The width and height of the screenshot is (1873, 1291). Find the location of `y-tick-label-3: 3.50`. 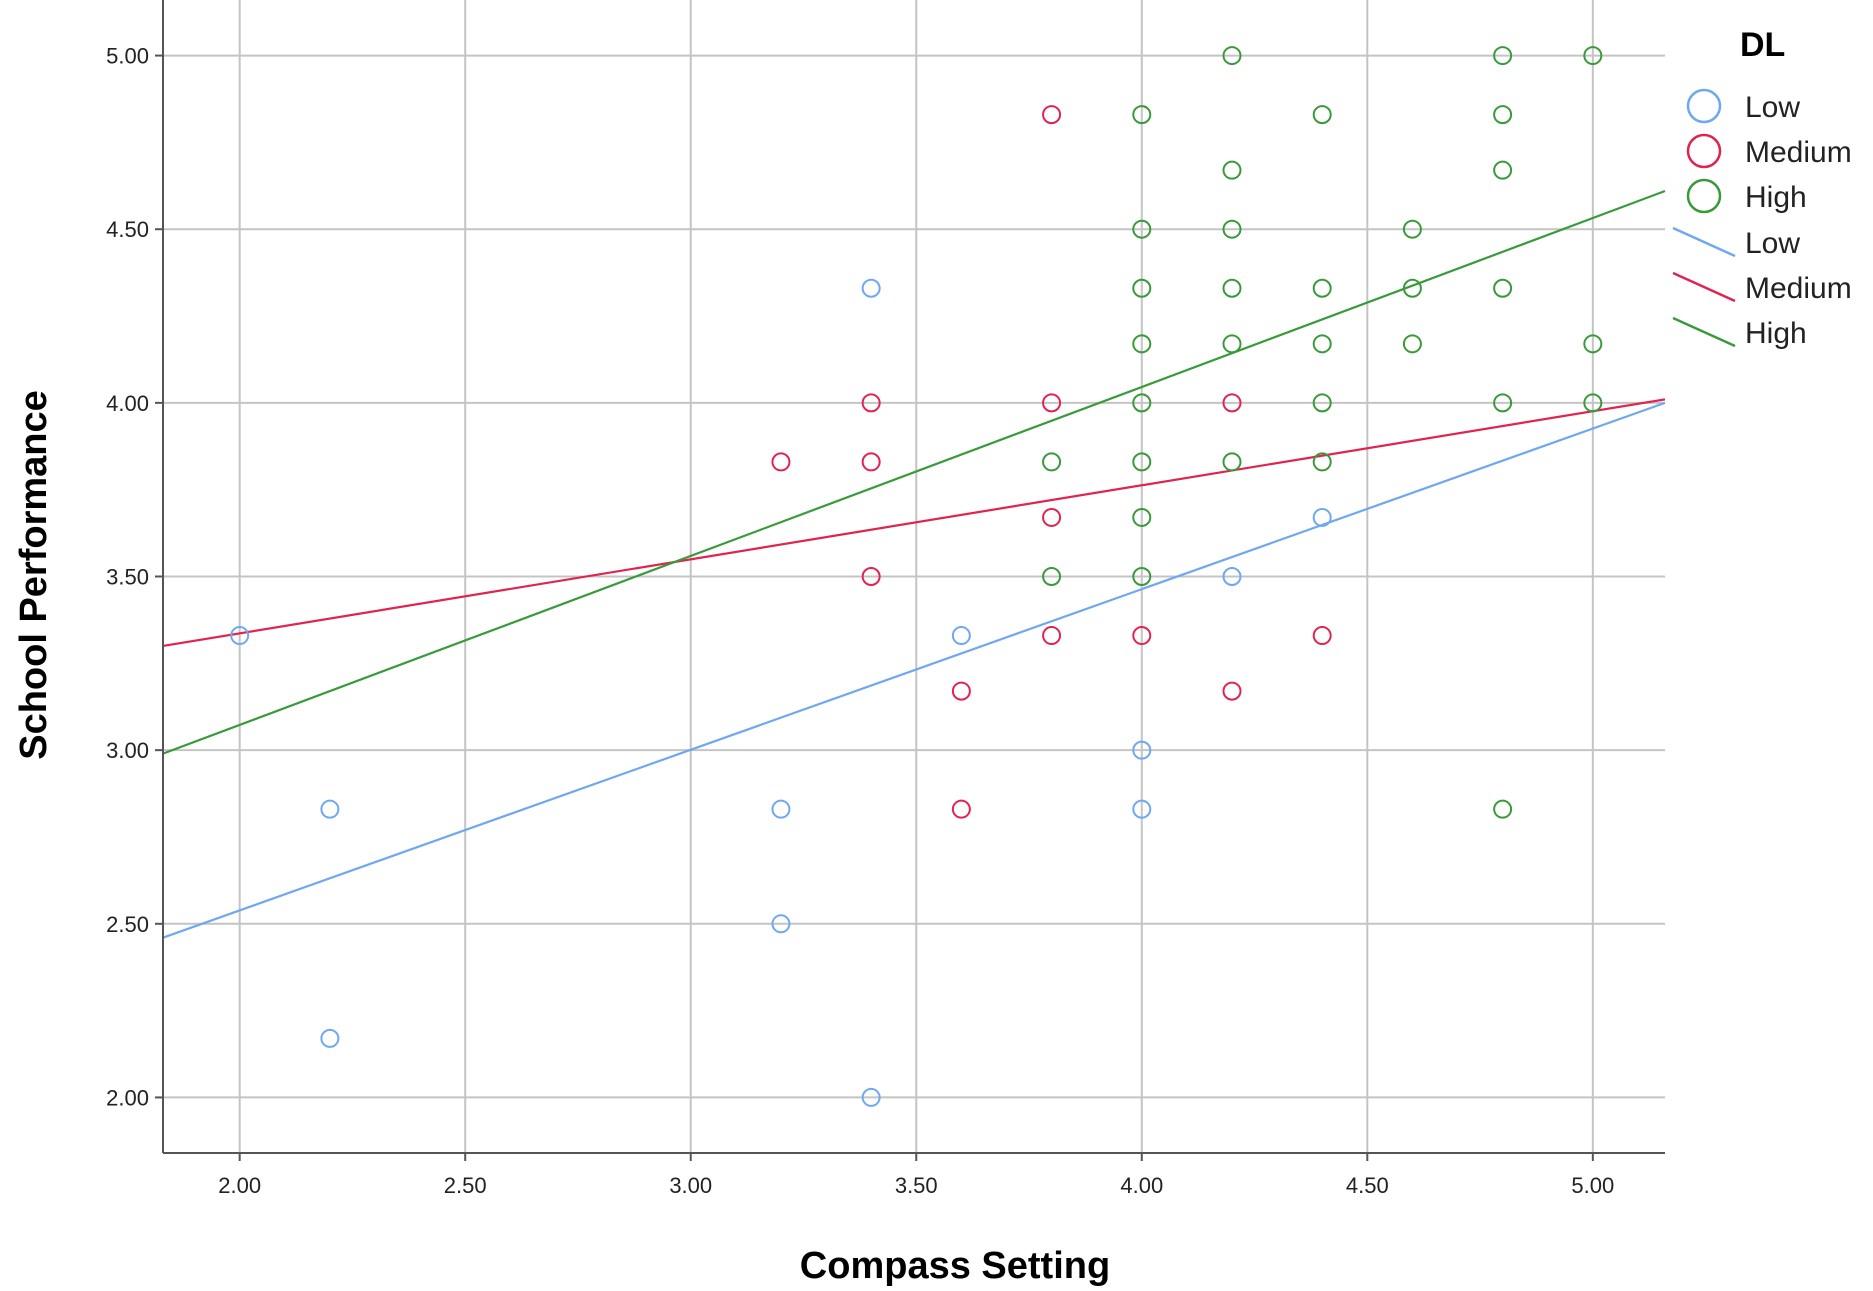

y-tick-label-3: 3.50 is located at coordinates (127, 577).